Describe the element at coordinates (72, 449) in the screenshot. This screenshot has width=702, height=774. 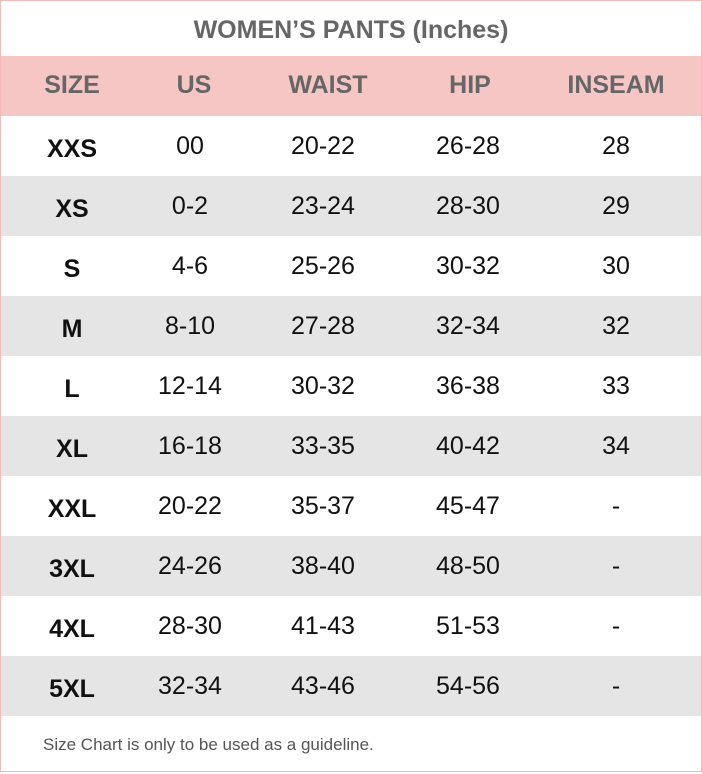
I see `cell-size: XL` at that location.